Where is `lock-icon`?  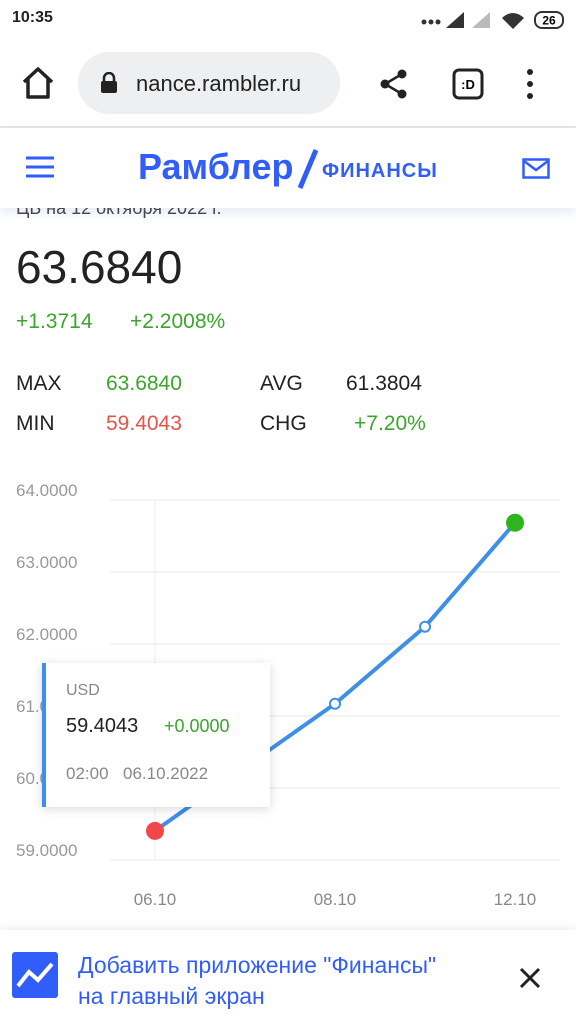 lock-icon is located at coordinates (109, 82).